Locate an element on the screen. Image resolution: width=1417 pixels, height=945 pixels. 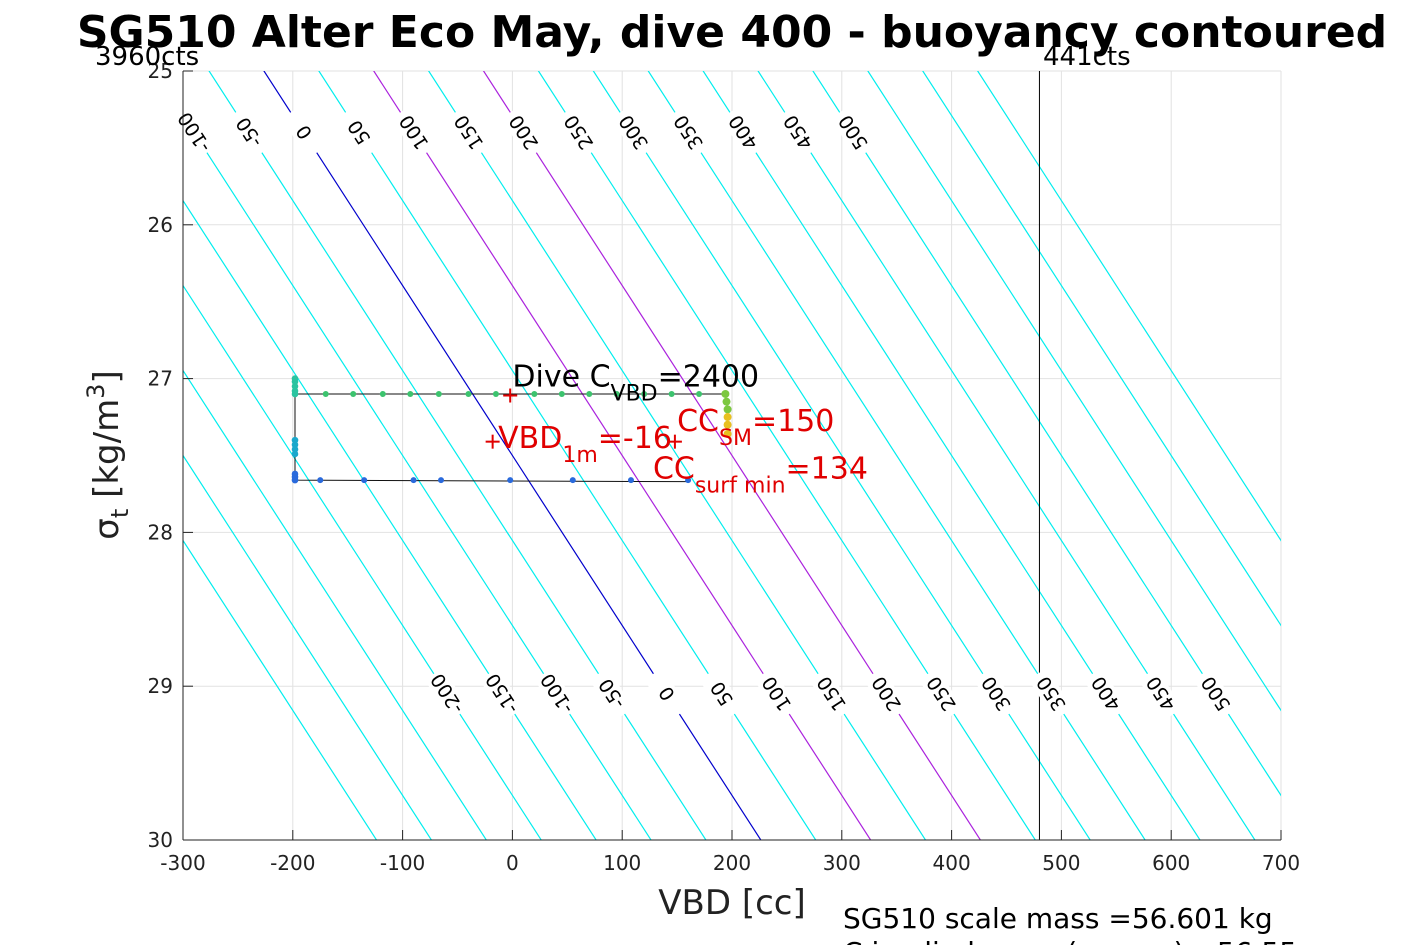
bottom-contour-label--150: -150 is located at coordinates (501, 694).